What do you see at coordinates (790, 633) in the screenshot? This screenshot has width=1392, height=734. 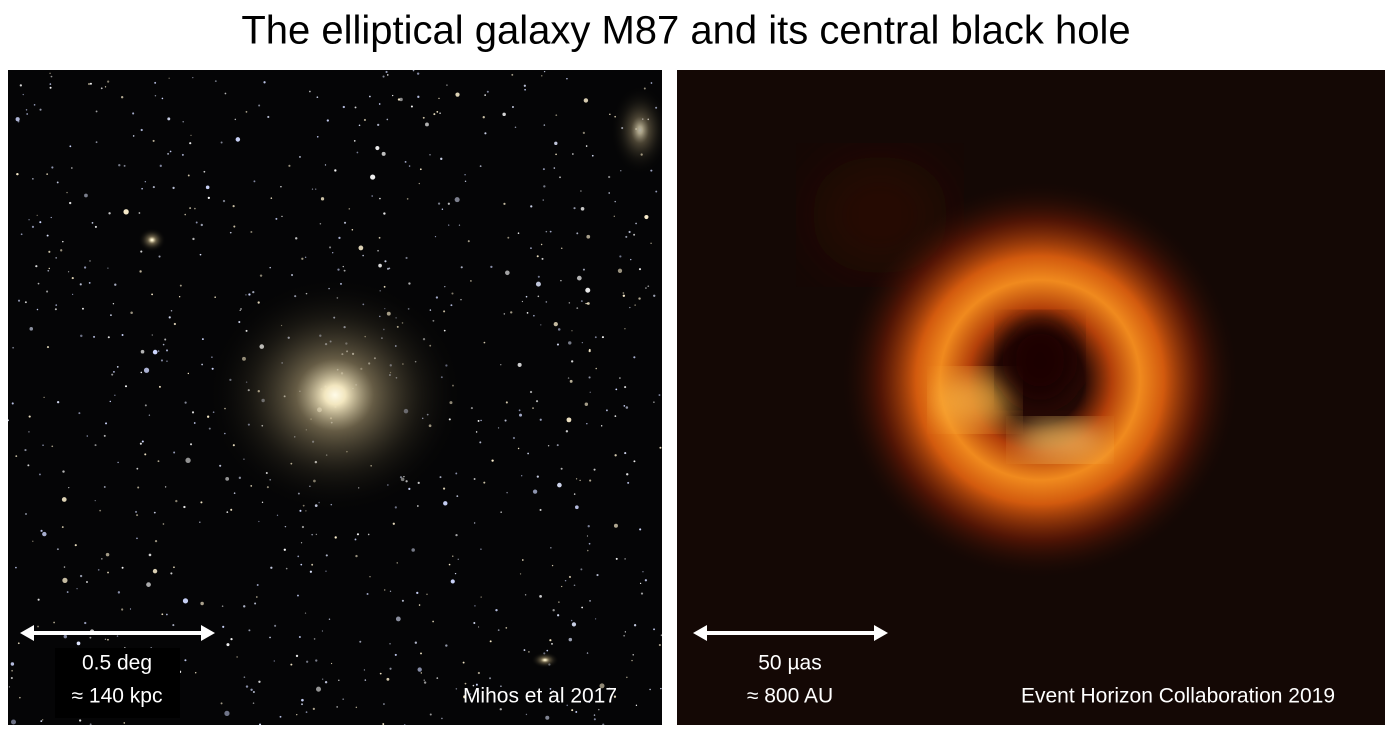 I see `scale-arrow` at bounding box center [790, 633].